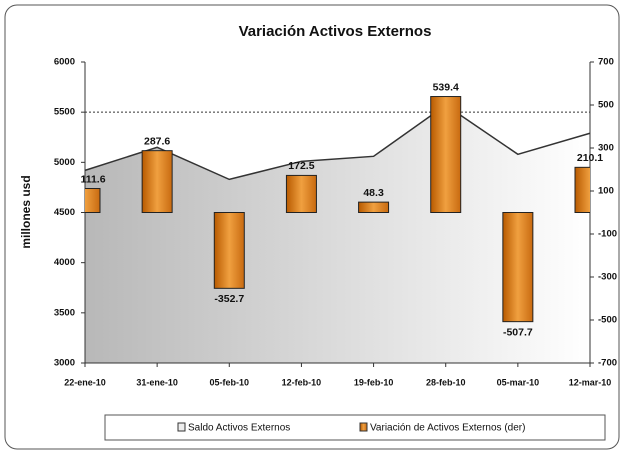 The image size is (625, 455). What do you see at coordinates (607, 320) in the screenshot?
I see `y2-tick-label: -500` at bounding box center [607, 320].